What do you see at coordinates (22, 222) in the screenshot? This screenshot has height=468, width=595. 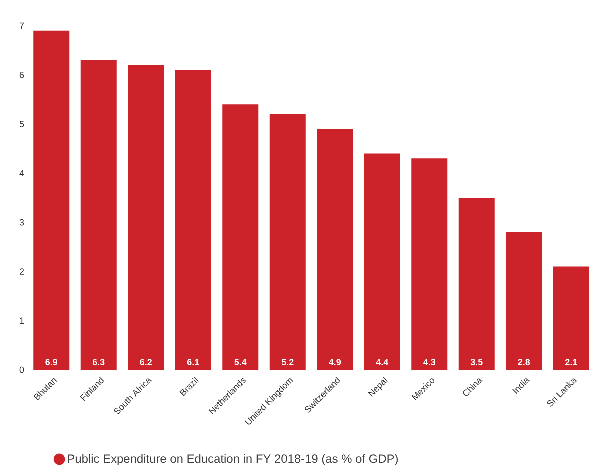 I see `y-tick-label: 3` at bounding box center [22, 222].